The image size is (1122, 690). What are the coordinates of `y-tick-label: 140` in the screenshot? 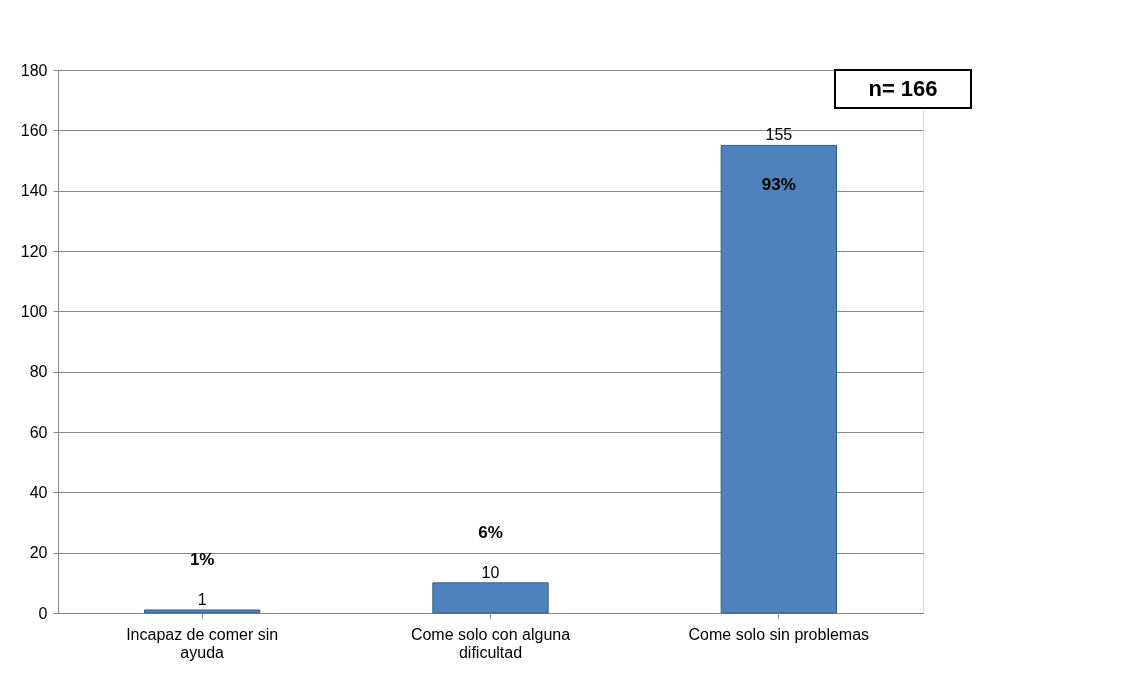 It's located at (34, 191).